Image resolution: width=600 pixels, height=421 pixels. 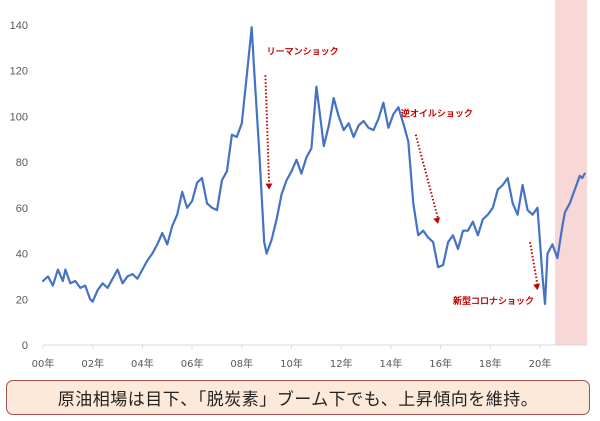 I want to click on x-tick-label: 14年, so click(x=391, y=363).